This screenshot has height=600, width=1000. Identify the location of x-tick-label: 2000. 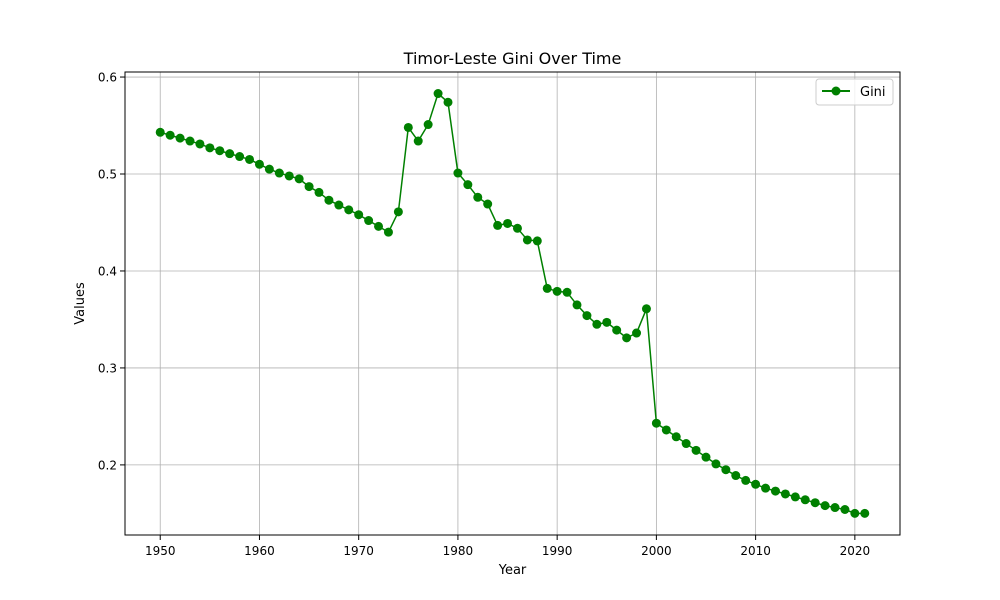
(656, 551).